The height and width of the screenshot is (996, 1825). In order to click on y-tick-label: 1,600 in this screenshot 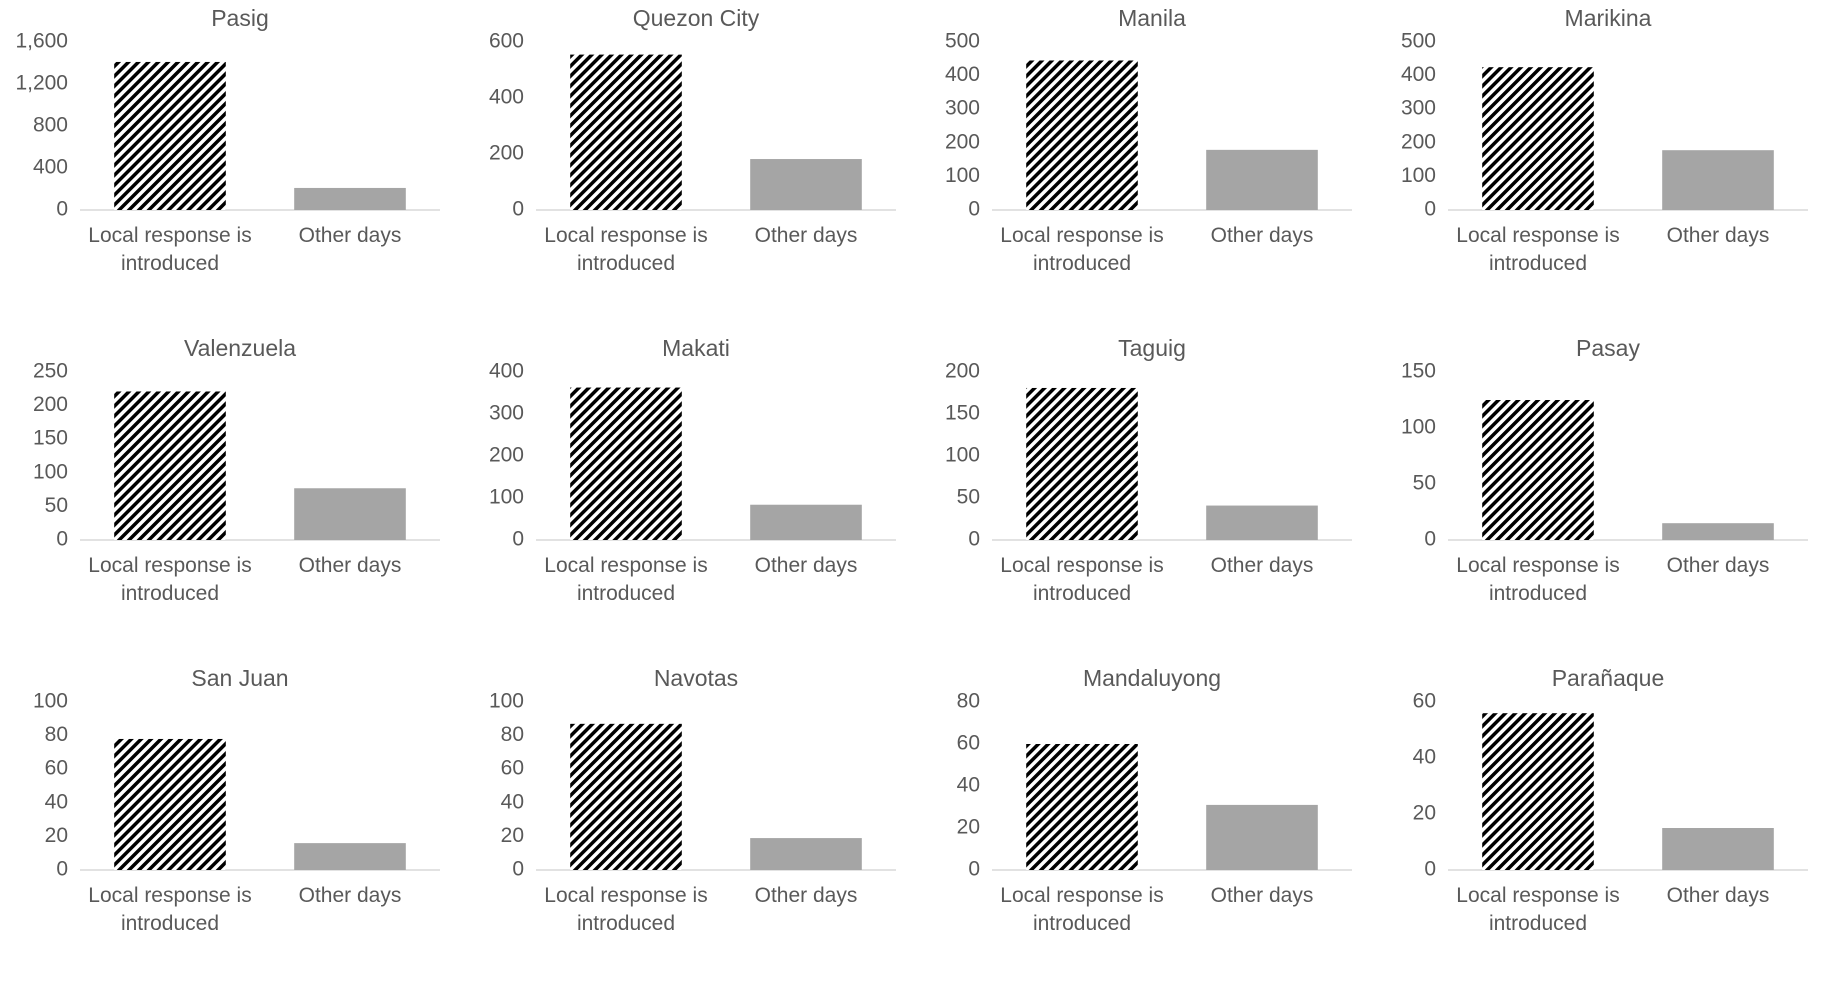, I will do `click(41, 41)`.